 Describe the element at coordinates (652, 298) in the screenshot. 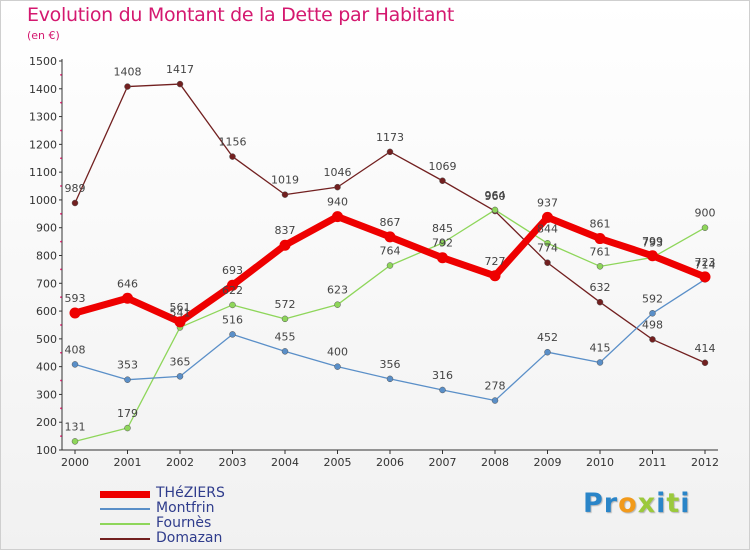

I see `data-label: 592` at that location.